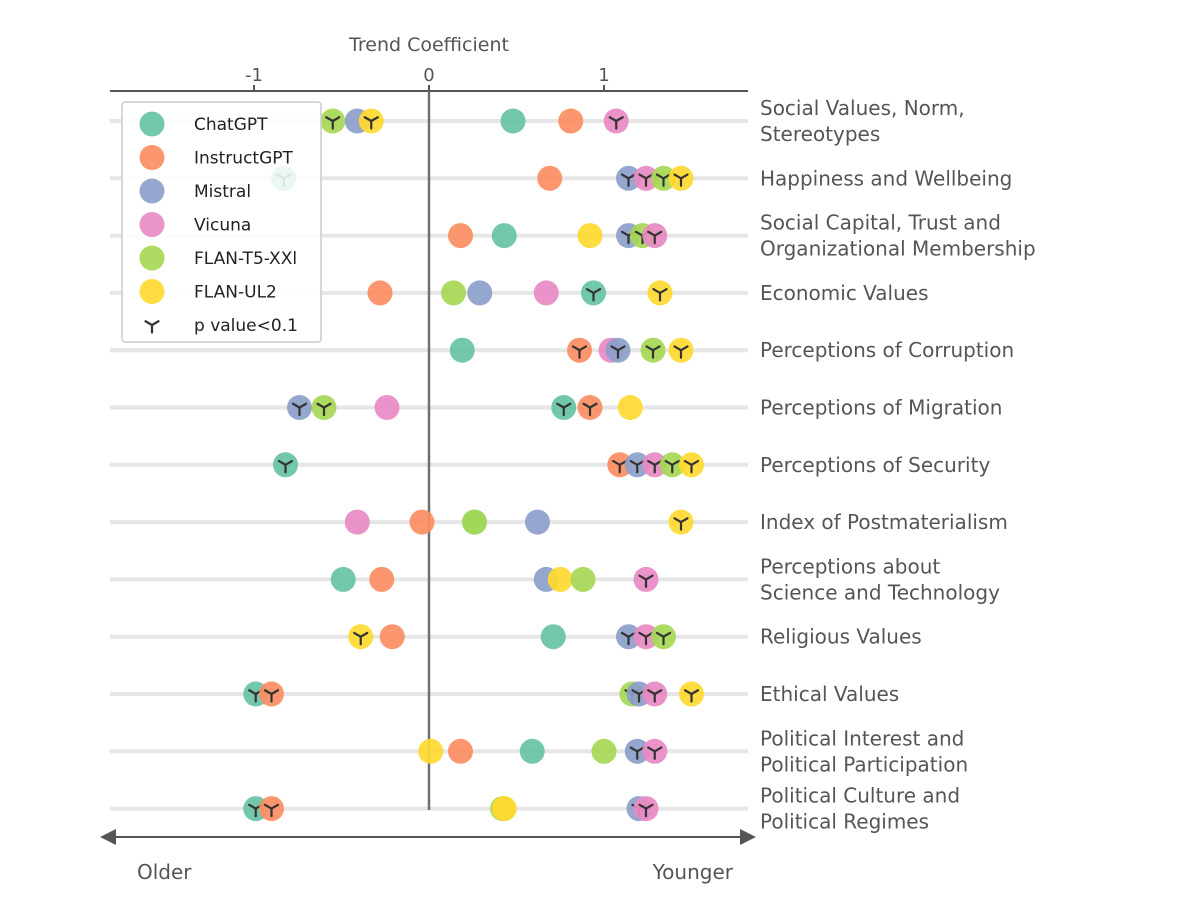 This screenshot has width=1179, height=901. I want to click on category-label: Political Culture and, so click(860, 796).